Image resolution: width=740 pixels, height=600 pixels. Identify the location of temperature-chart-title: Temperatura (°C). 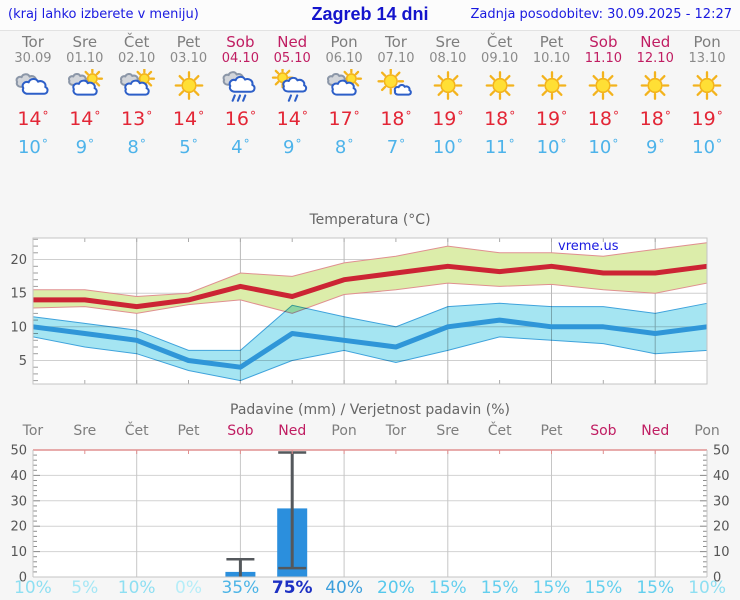
(370, 220).